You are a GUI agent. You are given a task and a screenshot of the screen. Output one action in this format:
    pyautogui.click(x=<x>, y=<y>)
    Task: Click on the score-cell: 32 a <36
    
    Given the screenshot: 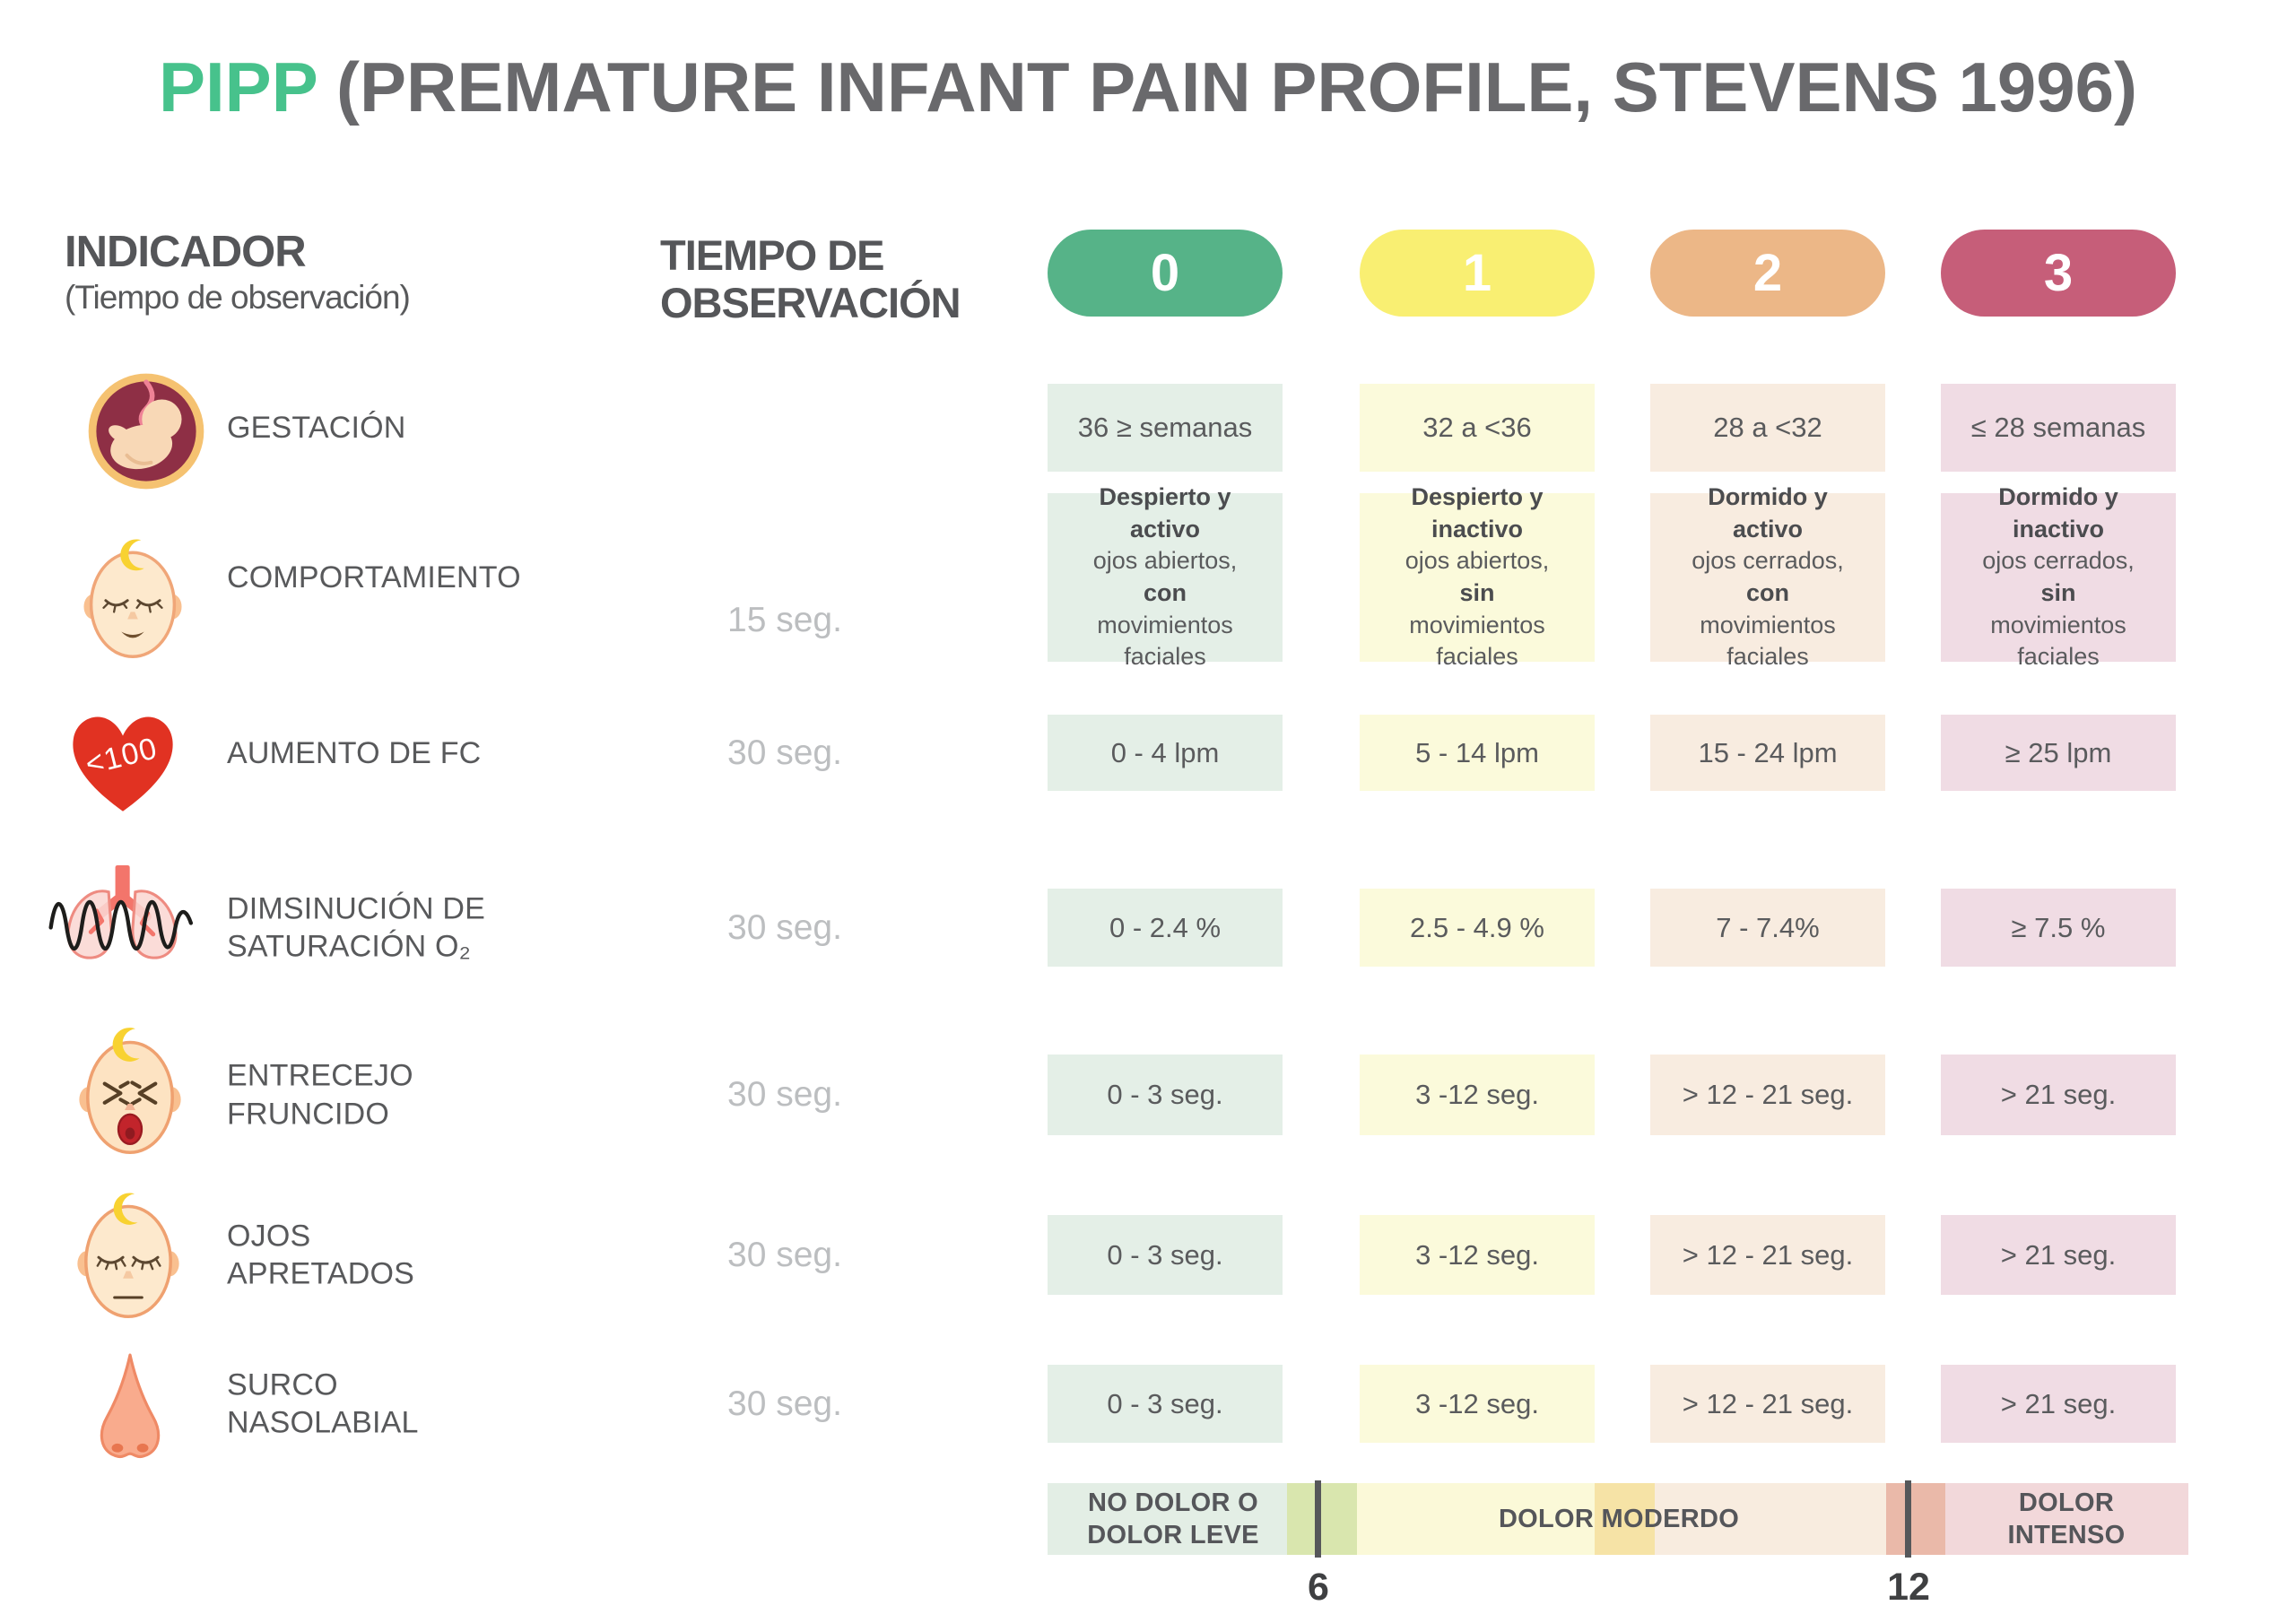 What is the action you would take?
    pyautogui.click(x=1477, y=428)
    